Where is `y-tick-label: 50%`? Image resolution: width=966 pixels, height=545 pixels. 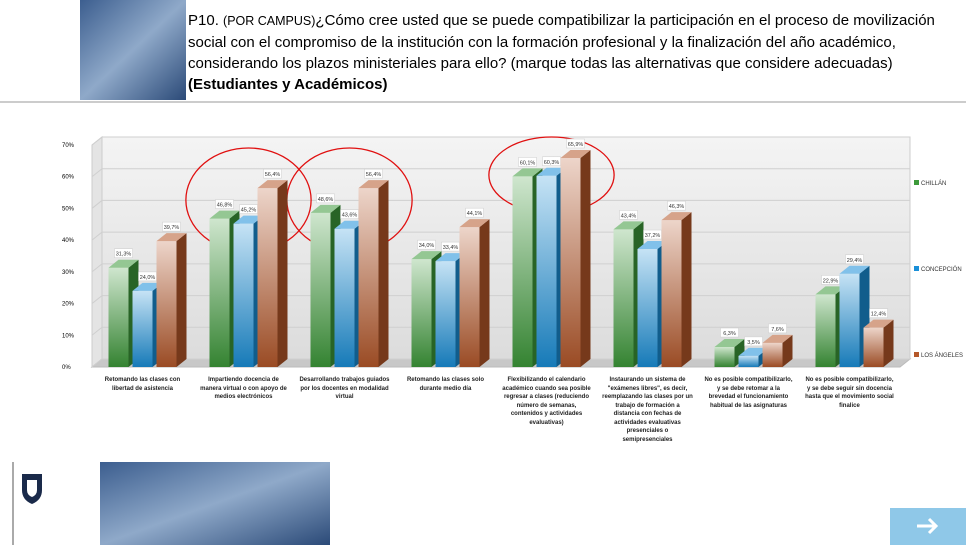
y-tick-label: 50% is located at coordinates (68, 209).